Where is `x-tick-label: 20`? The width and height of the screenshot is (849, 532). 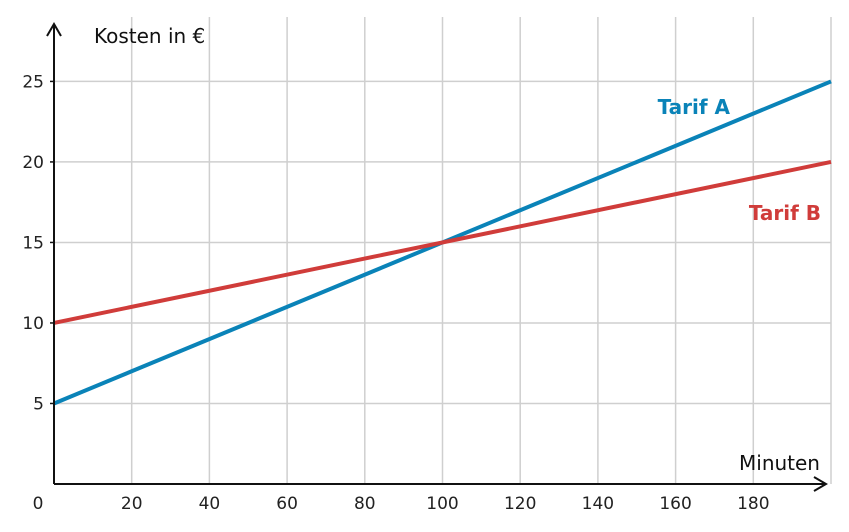 x-tick-label: 20 is located at coordinates (132, 504).